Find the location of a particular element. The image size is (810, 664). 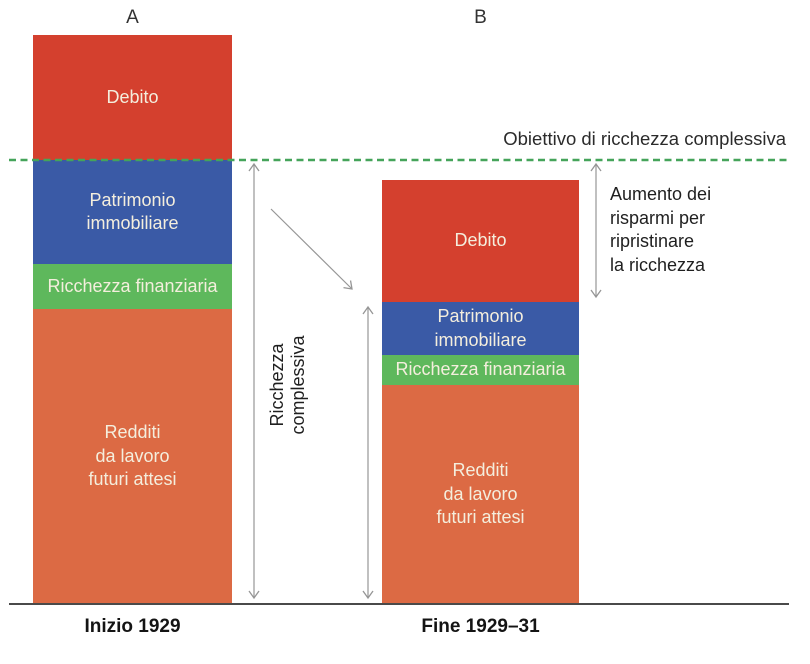

bar-segment-redditi-da-lavoro-futuri-attesi-a: Redditi da lavoro futuri attesi is located at coordinates (132, 456).